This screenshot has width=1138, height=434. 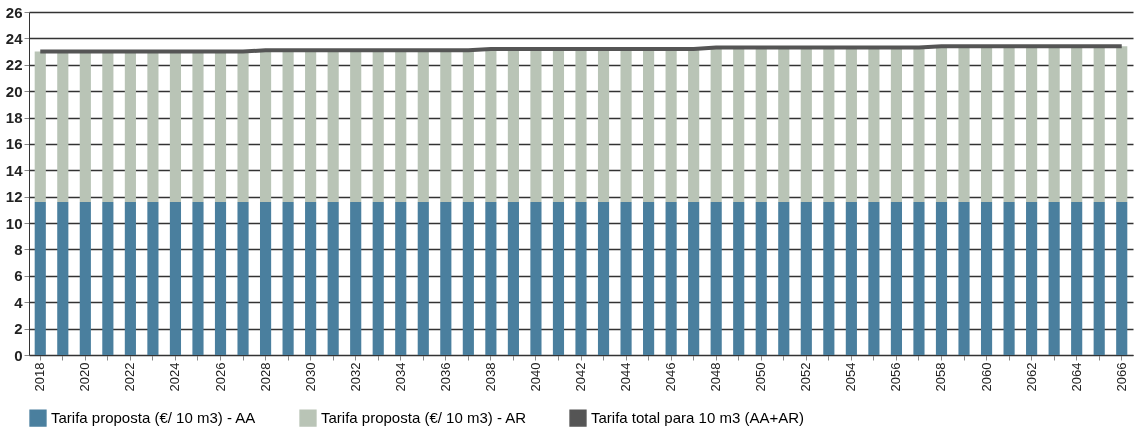 I want to click on x-tick-label: 2018, so click(x=40, y=377).